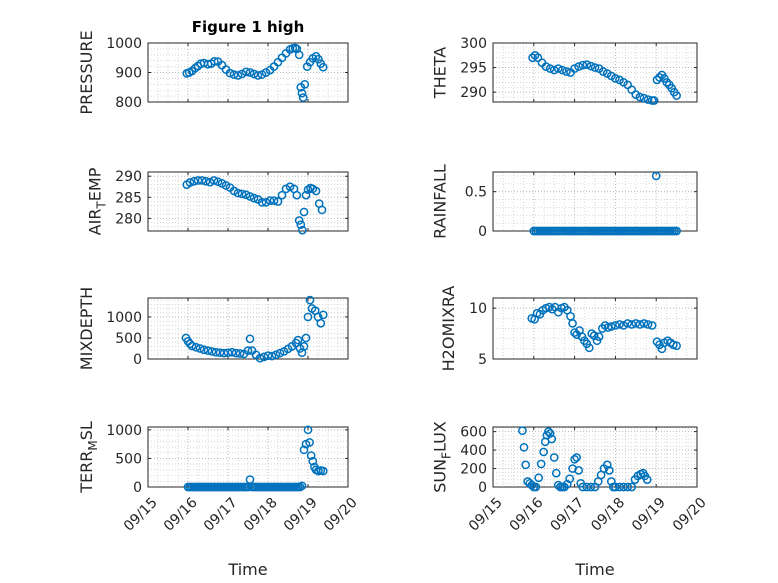  Describe the element at coordinates (473, 44) in the screenshot. I see `y-tick-label: 300` at that location.